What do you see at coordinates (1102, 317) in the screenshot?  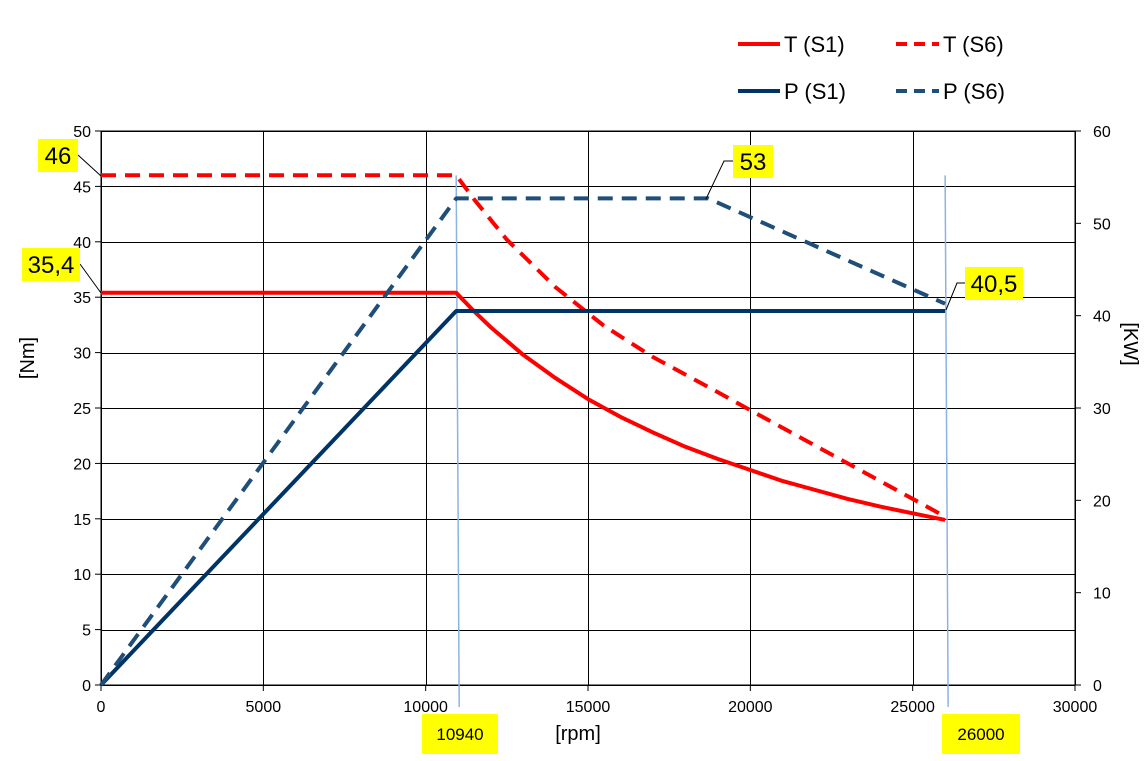 I see `y2-tick-label: 40` at bounding box center [1102, 317].